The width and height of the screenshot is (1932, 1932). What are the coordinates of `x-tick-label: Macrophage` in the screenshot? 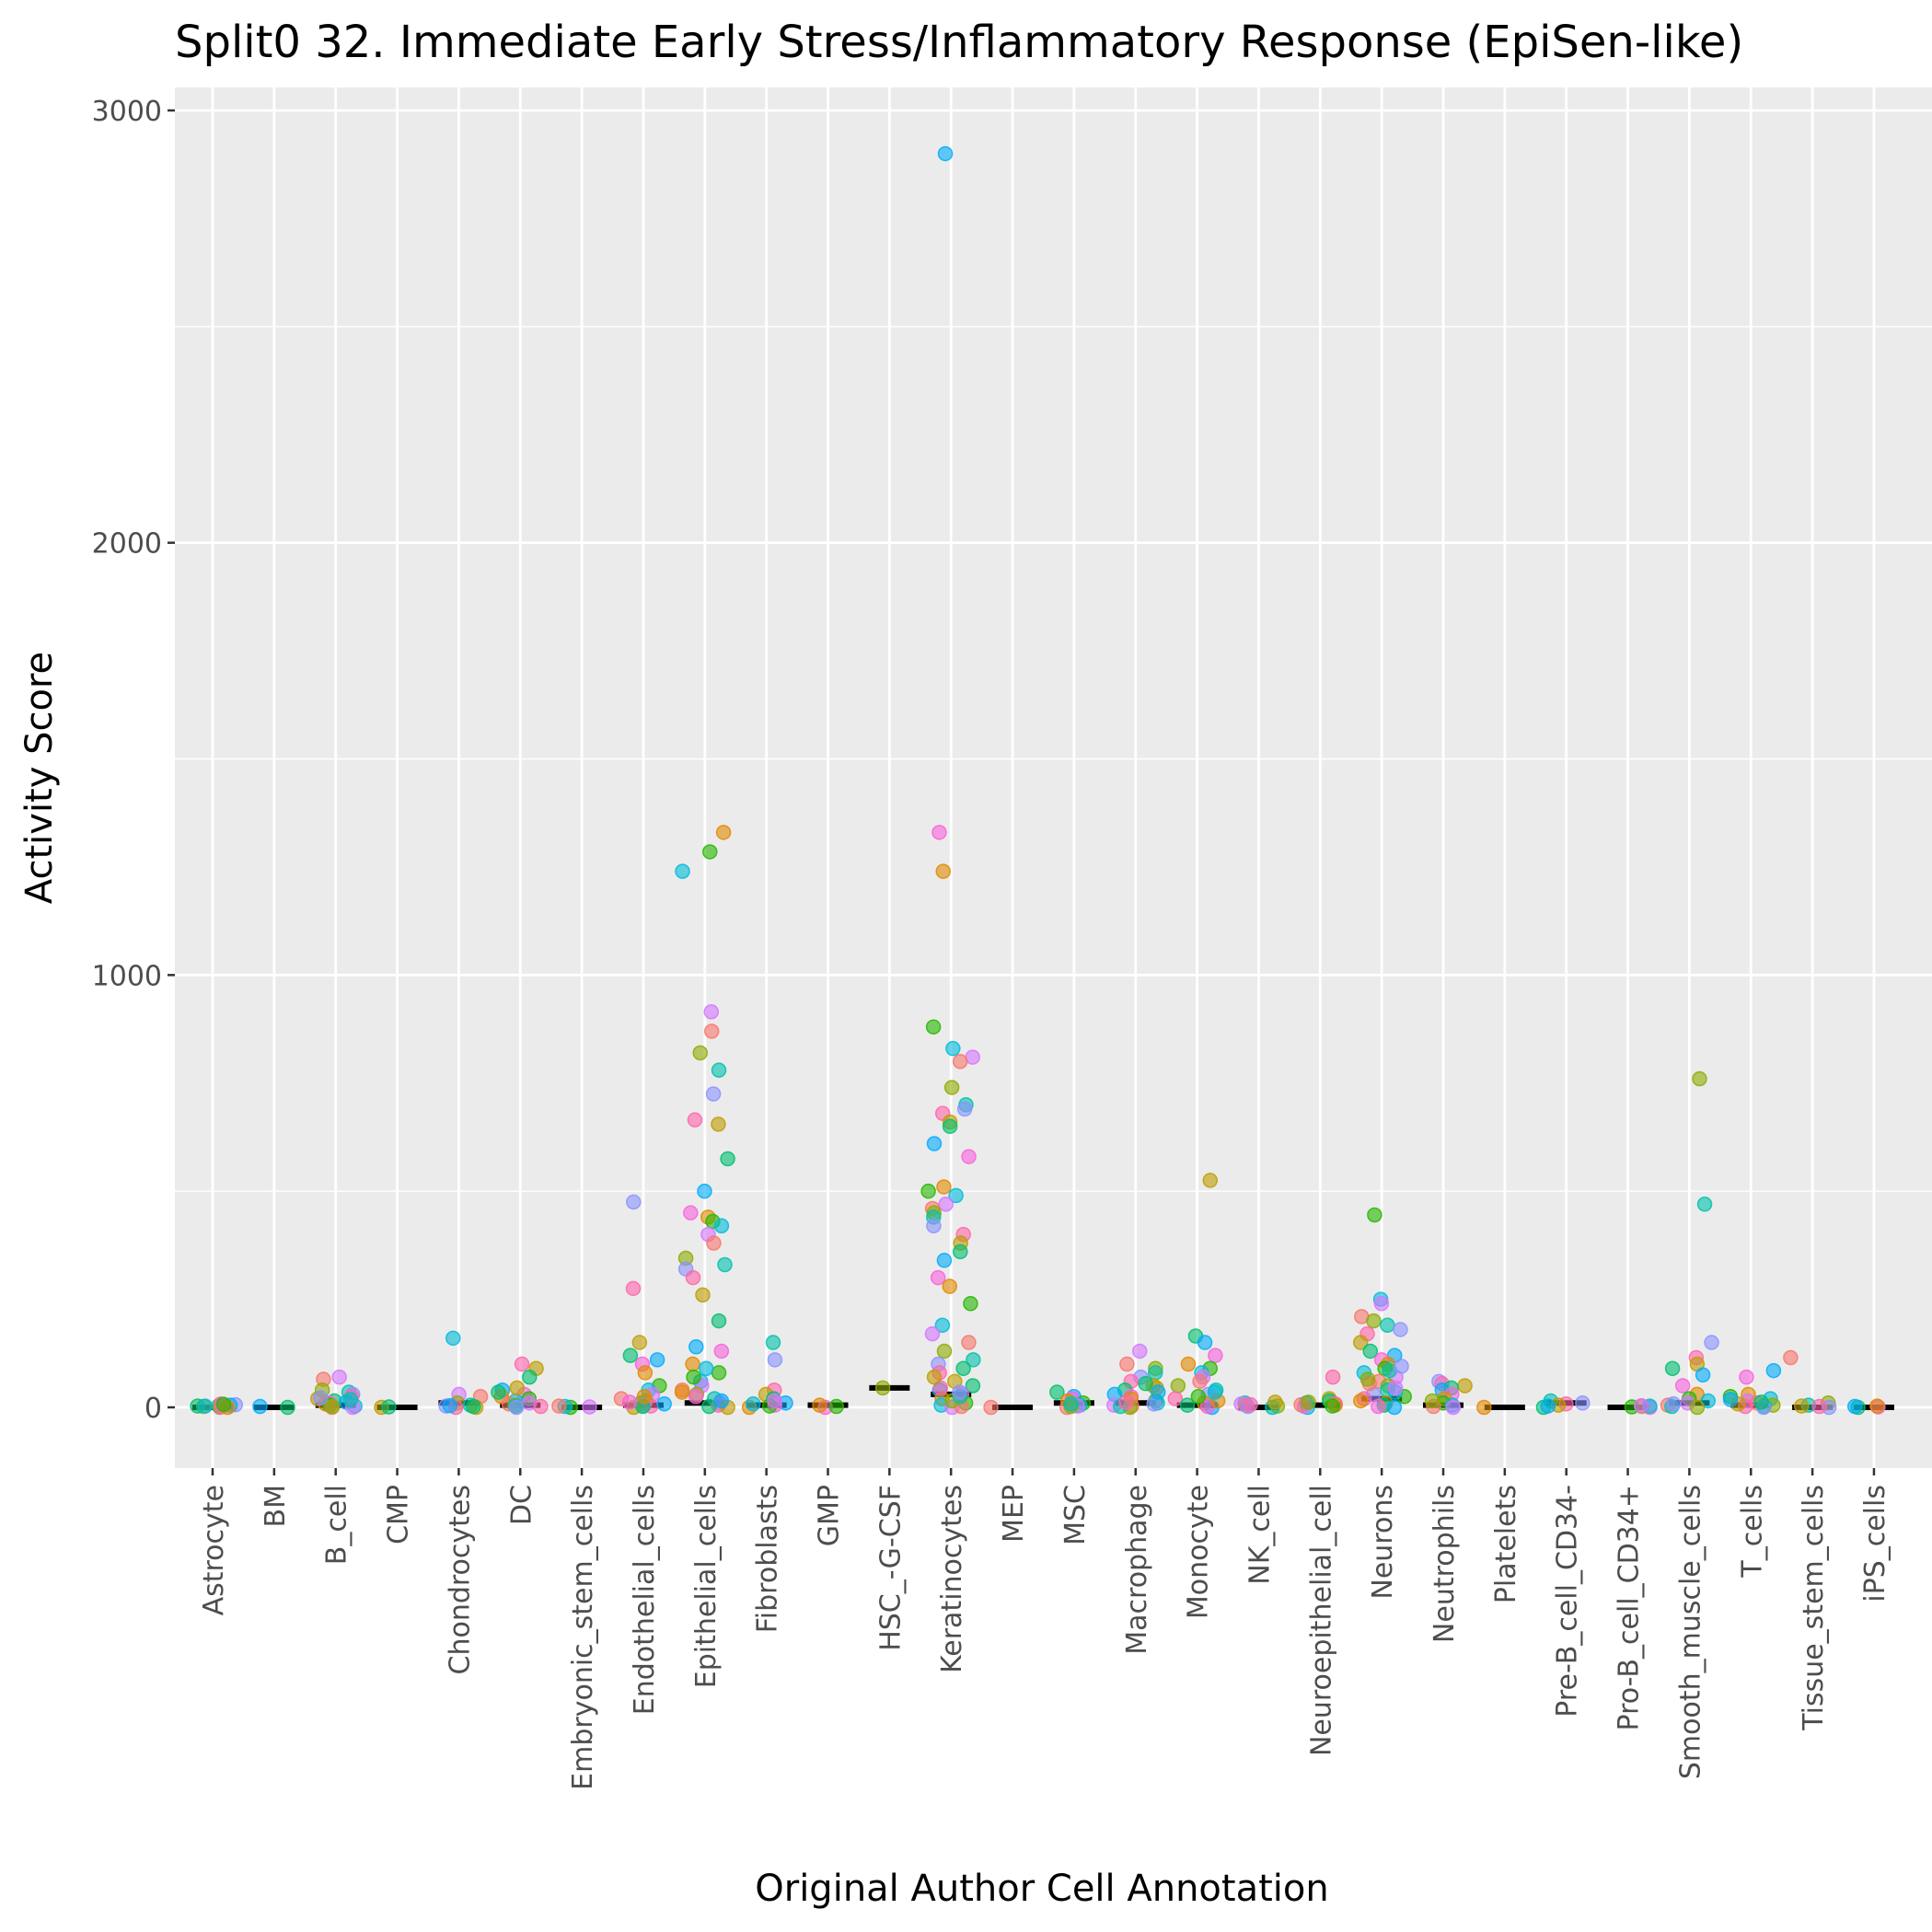 It's located at (1137, 1570).